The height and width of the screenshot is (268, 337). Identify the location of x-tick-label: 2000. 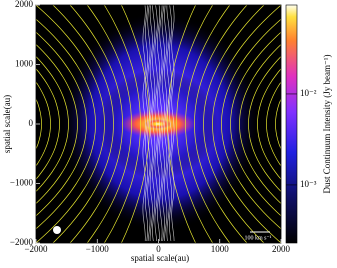
(281, 249).